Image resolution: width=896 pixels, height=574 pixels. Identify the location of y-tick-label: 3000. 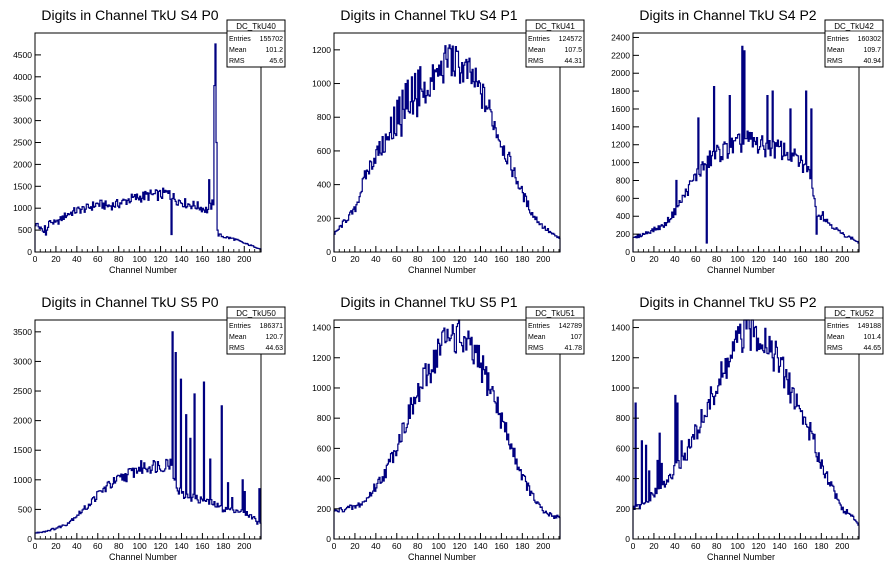
(22, 361).